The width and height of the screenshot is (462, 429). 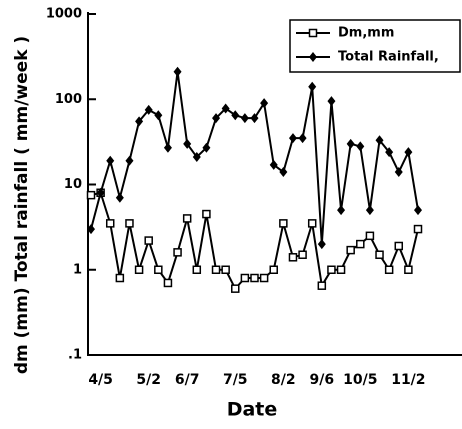 I want to click on x-tick-label: 4/5, so click(x=100, y=380).